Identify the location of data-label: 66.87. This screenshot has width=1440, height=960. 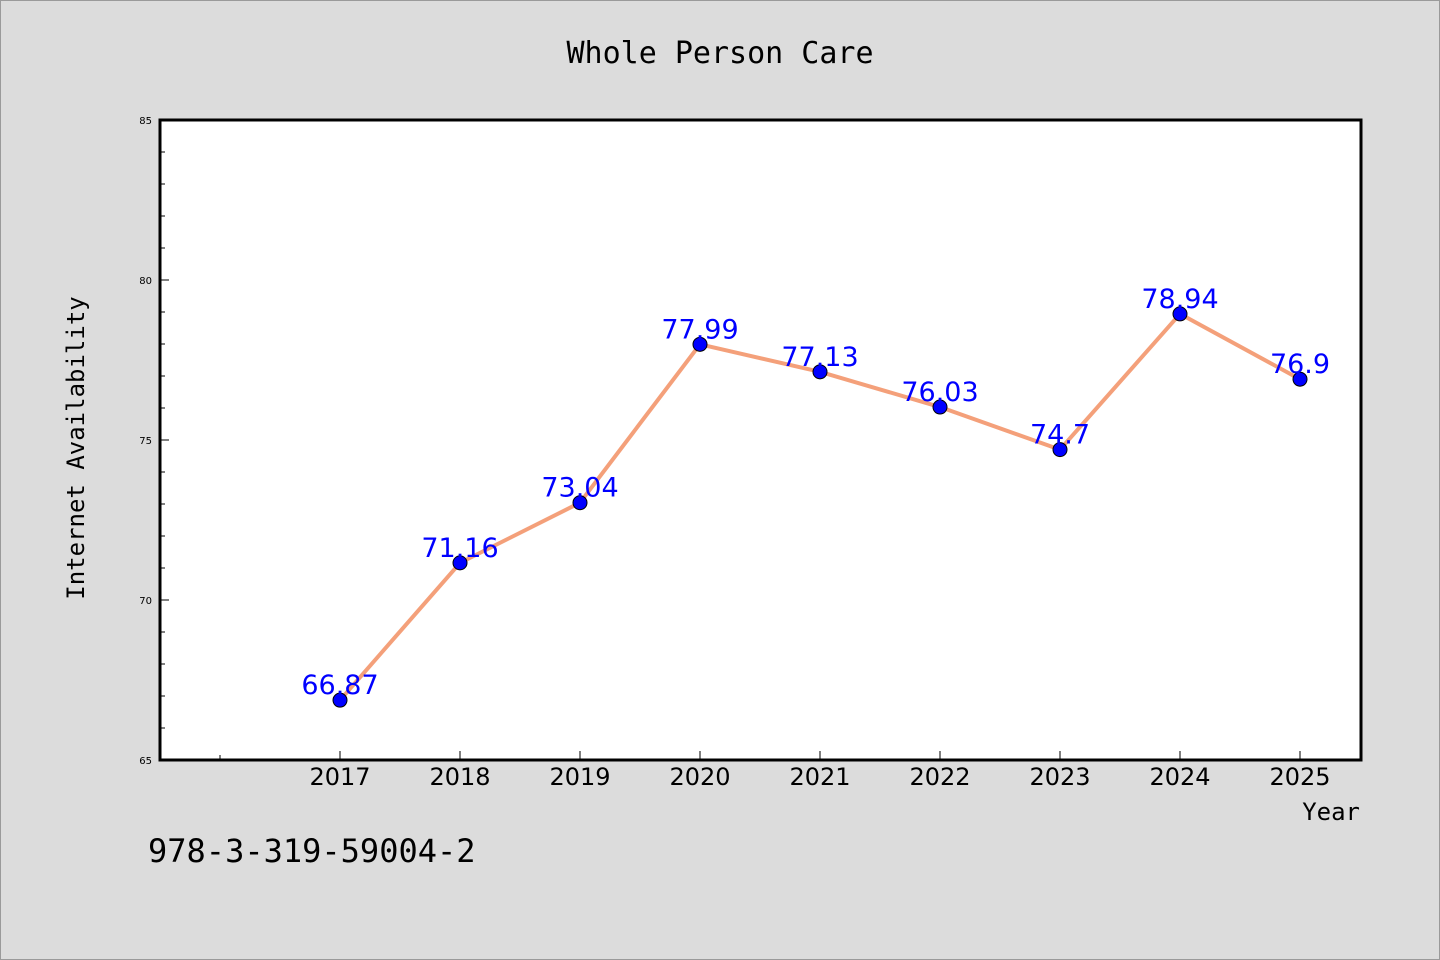
(339, 685).